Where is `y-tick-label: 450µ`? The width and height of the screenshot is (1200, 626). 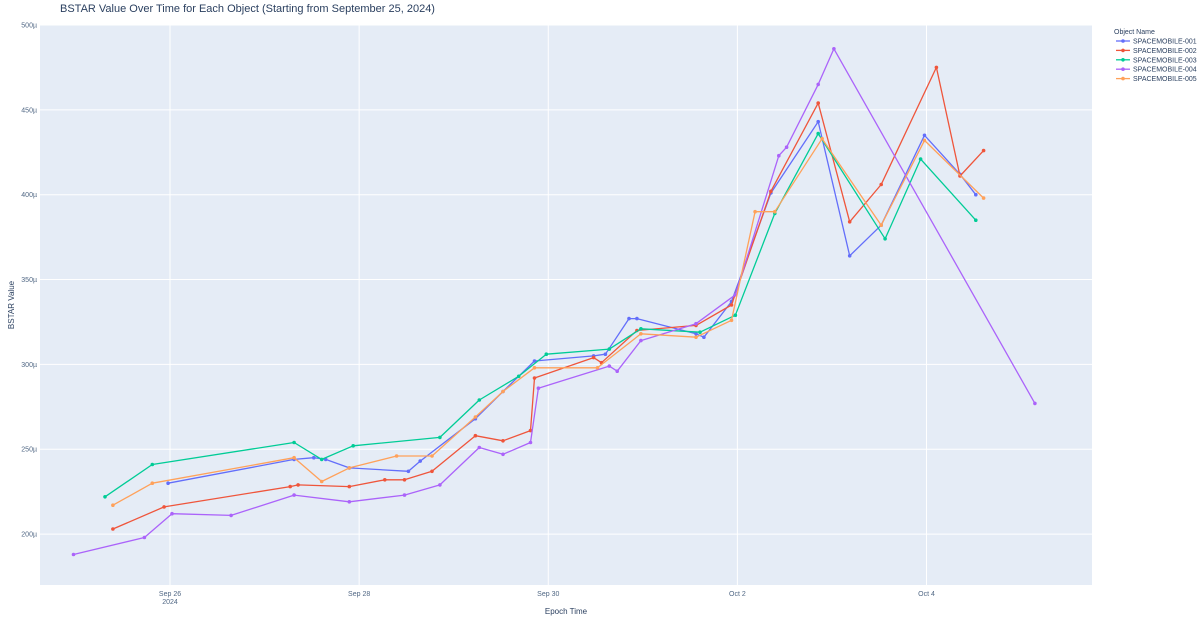
y-tick-label: 450µ is located at coordinates (29, 110).